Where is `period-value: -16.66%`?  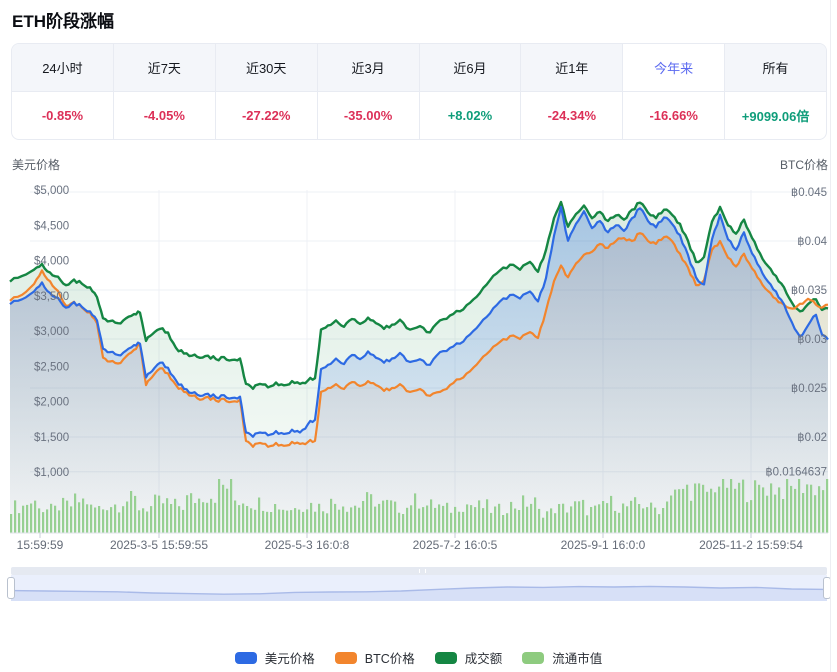
period-value: -16.66% is located at coordinates (673, 115).